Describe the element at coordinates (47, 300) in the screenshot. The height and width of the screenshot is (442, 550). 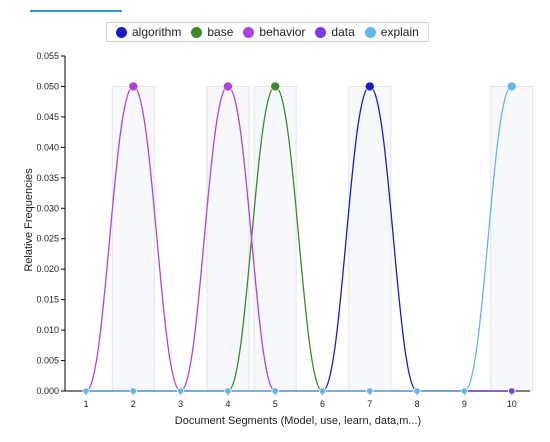
I see `y-tick-label: 0.015` at that location.